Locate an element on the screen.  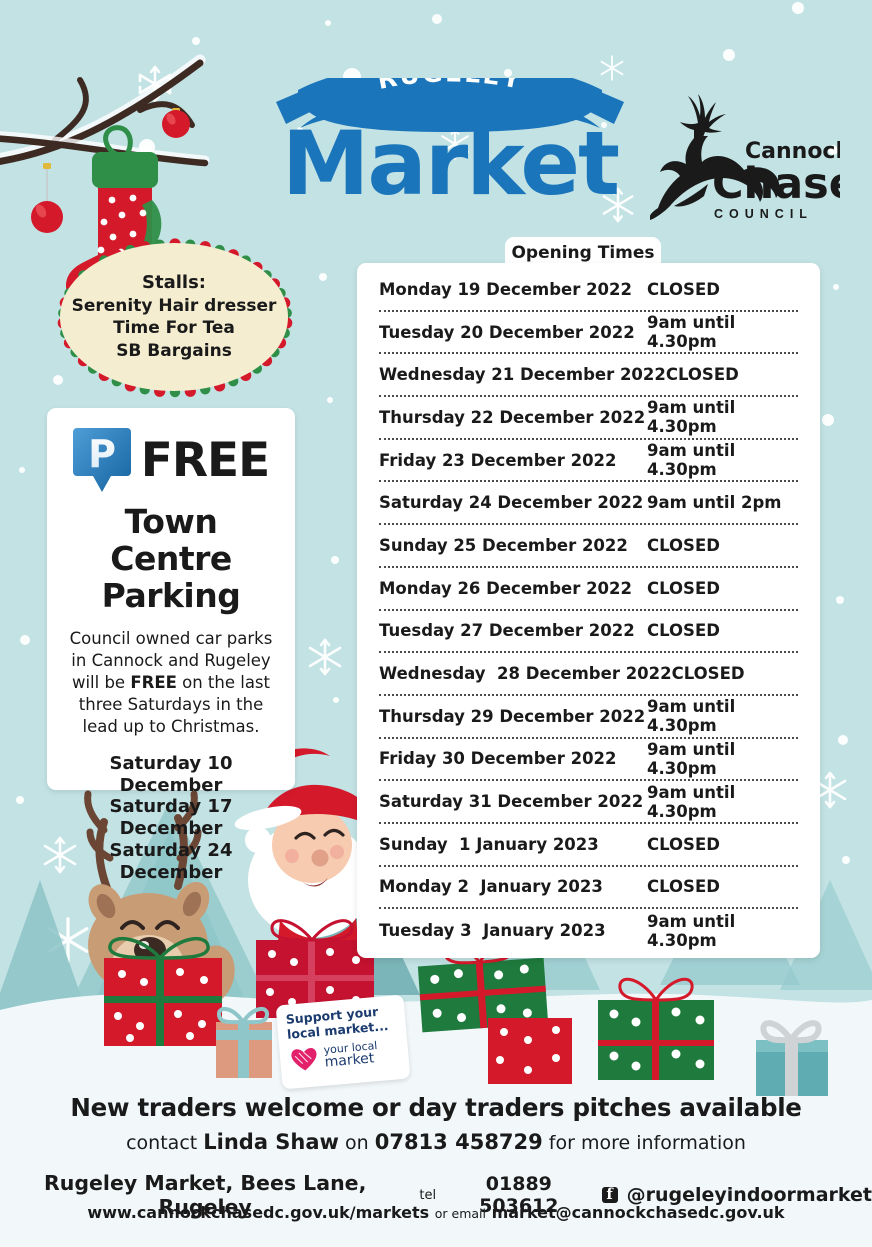
contact-name: Linda Shaw is located at coordinates (271, 1142).